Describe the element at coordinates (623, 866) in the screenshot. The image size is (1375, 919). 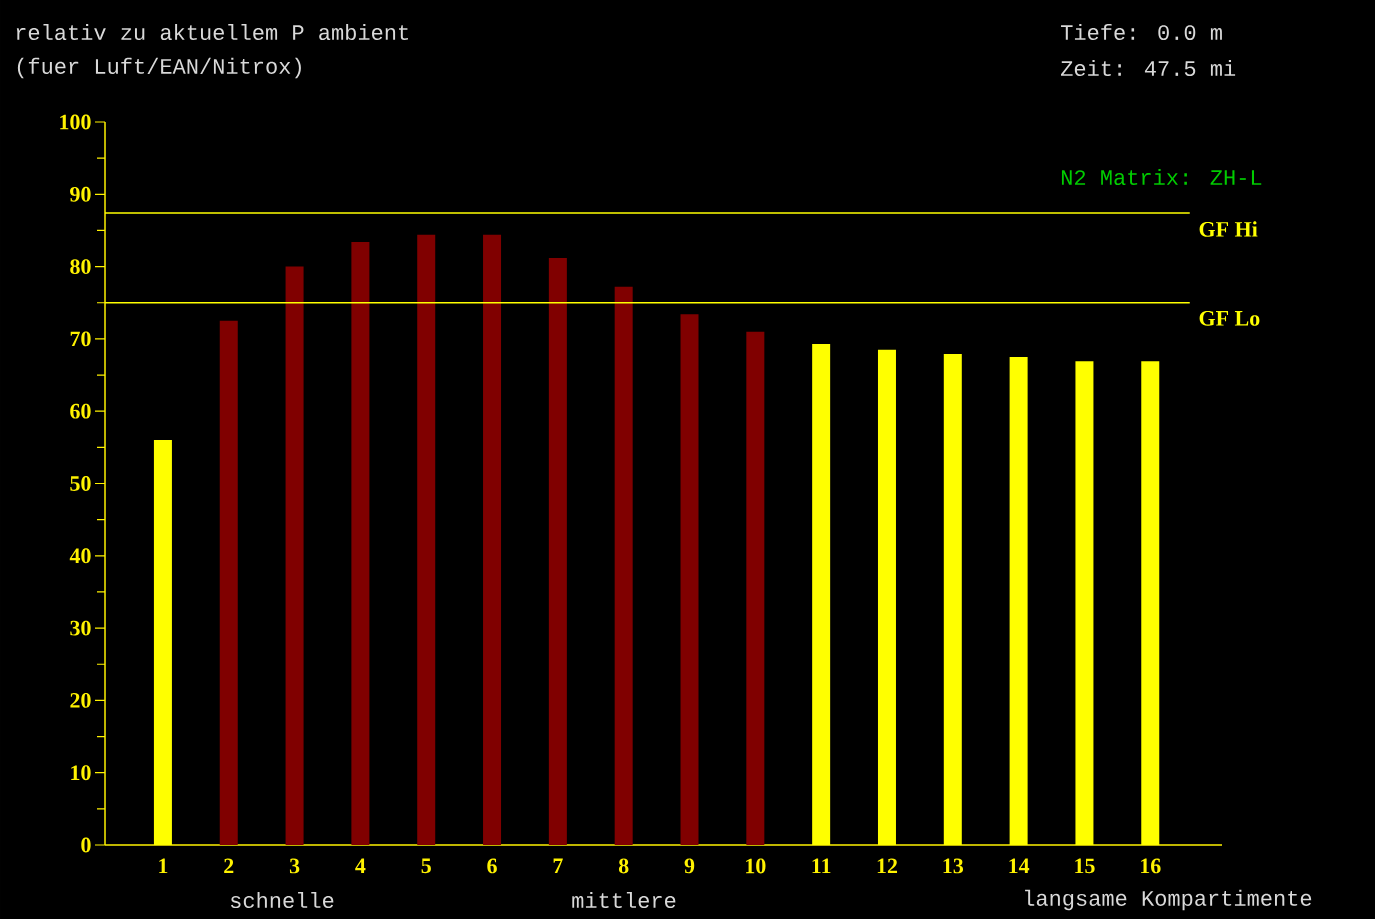
I see `x-tick-label: 8` at that location.